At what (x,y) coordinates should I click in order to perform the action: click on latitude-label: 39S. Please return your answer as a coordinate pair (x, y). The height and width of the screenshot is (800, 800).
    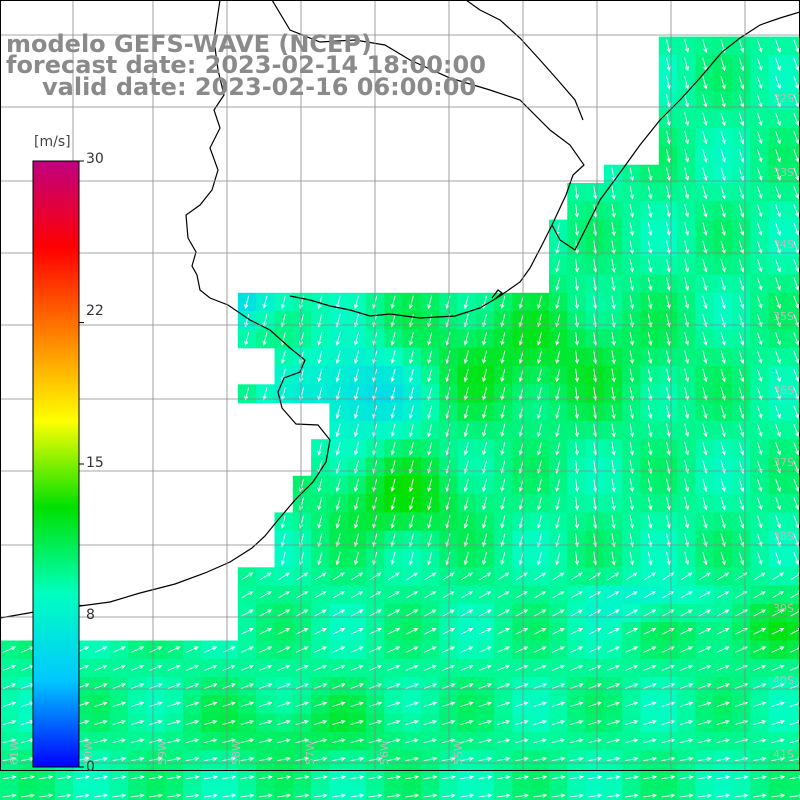
    Looking at the image, I should click on (783, 608).